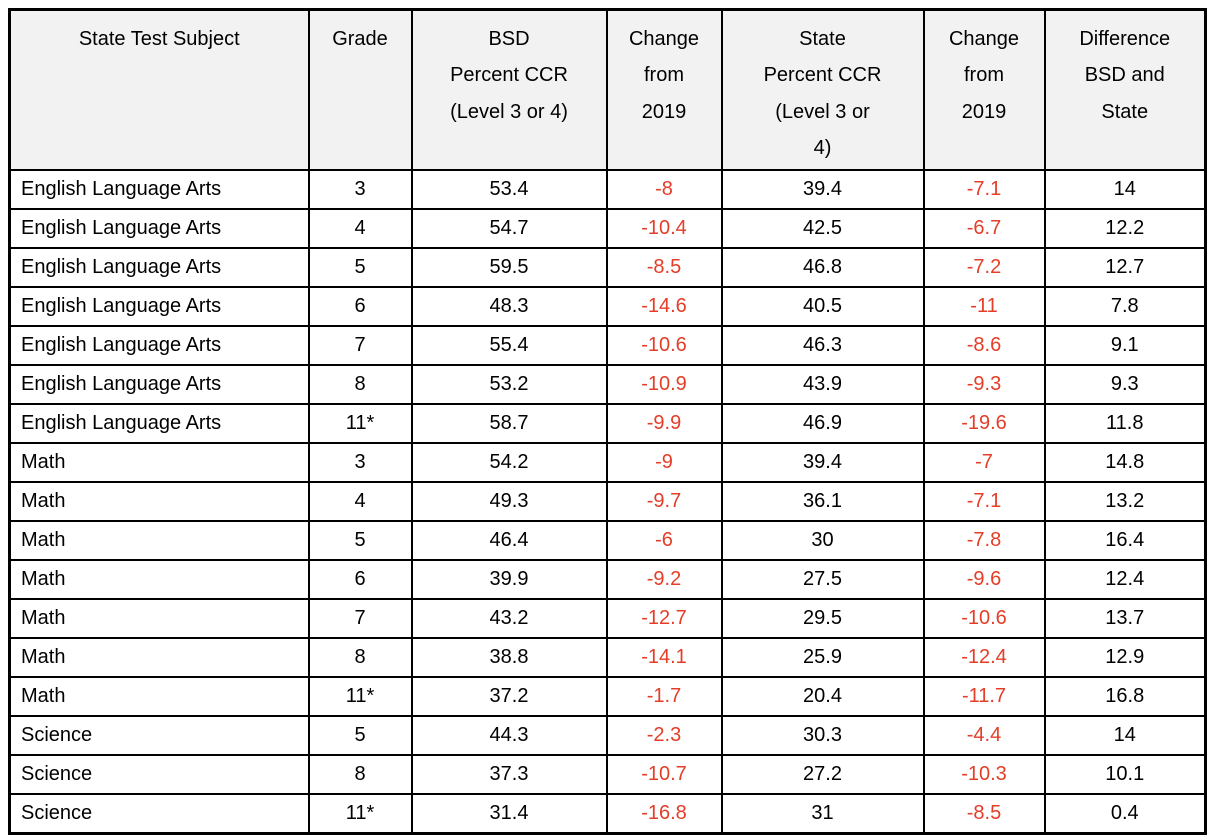 This screenshot has width=1212, height=835. Describe the element at coordinates (664, 89) in the screenshot. I see `col-header-bsd-change-from-2019: Change from 2019` at that location.